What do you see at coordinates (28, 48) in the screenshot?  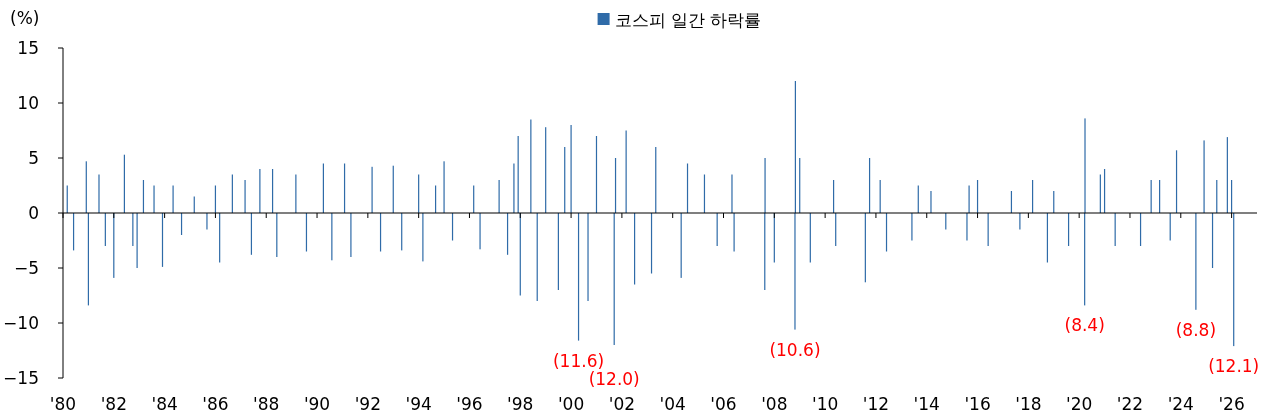 I see `y-tick-label: 15` at bounding box center [28, 48].